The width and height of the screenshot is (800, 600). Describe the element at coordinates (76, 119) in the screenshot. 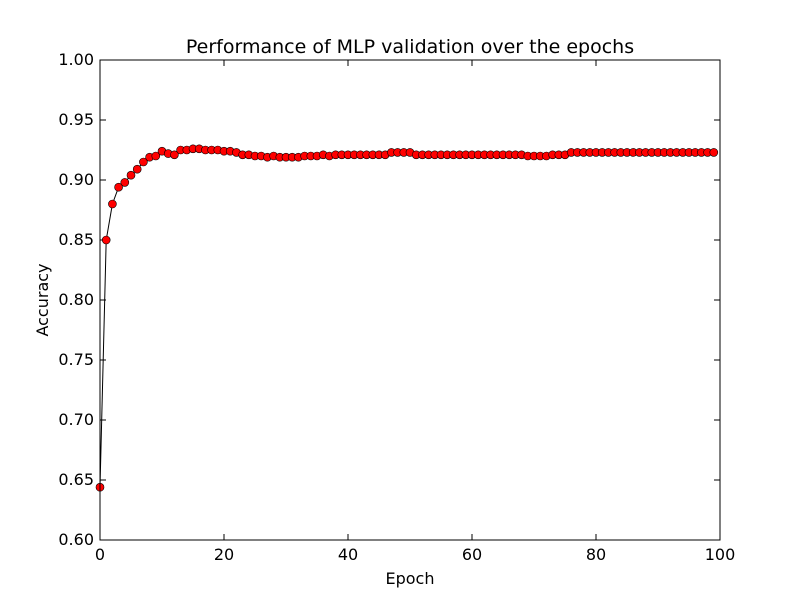

I see `y-tick-label: 0.95` at that location.